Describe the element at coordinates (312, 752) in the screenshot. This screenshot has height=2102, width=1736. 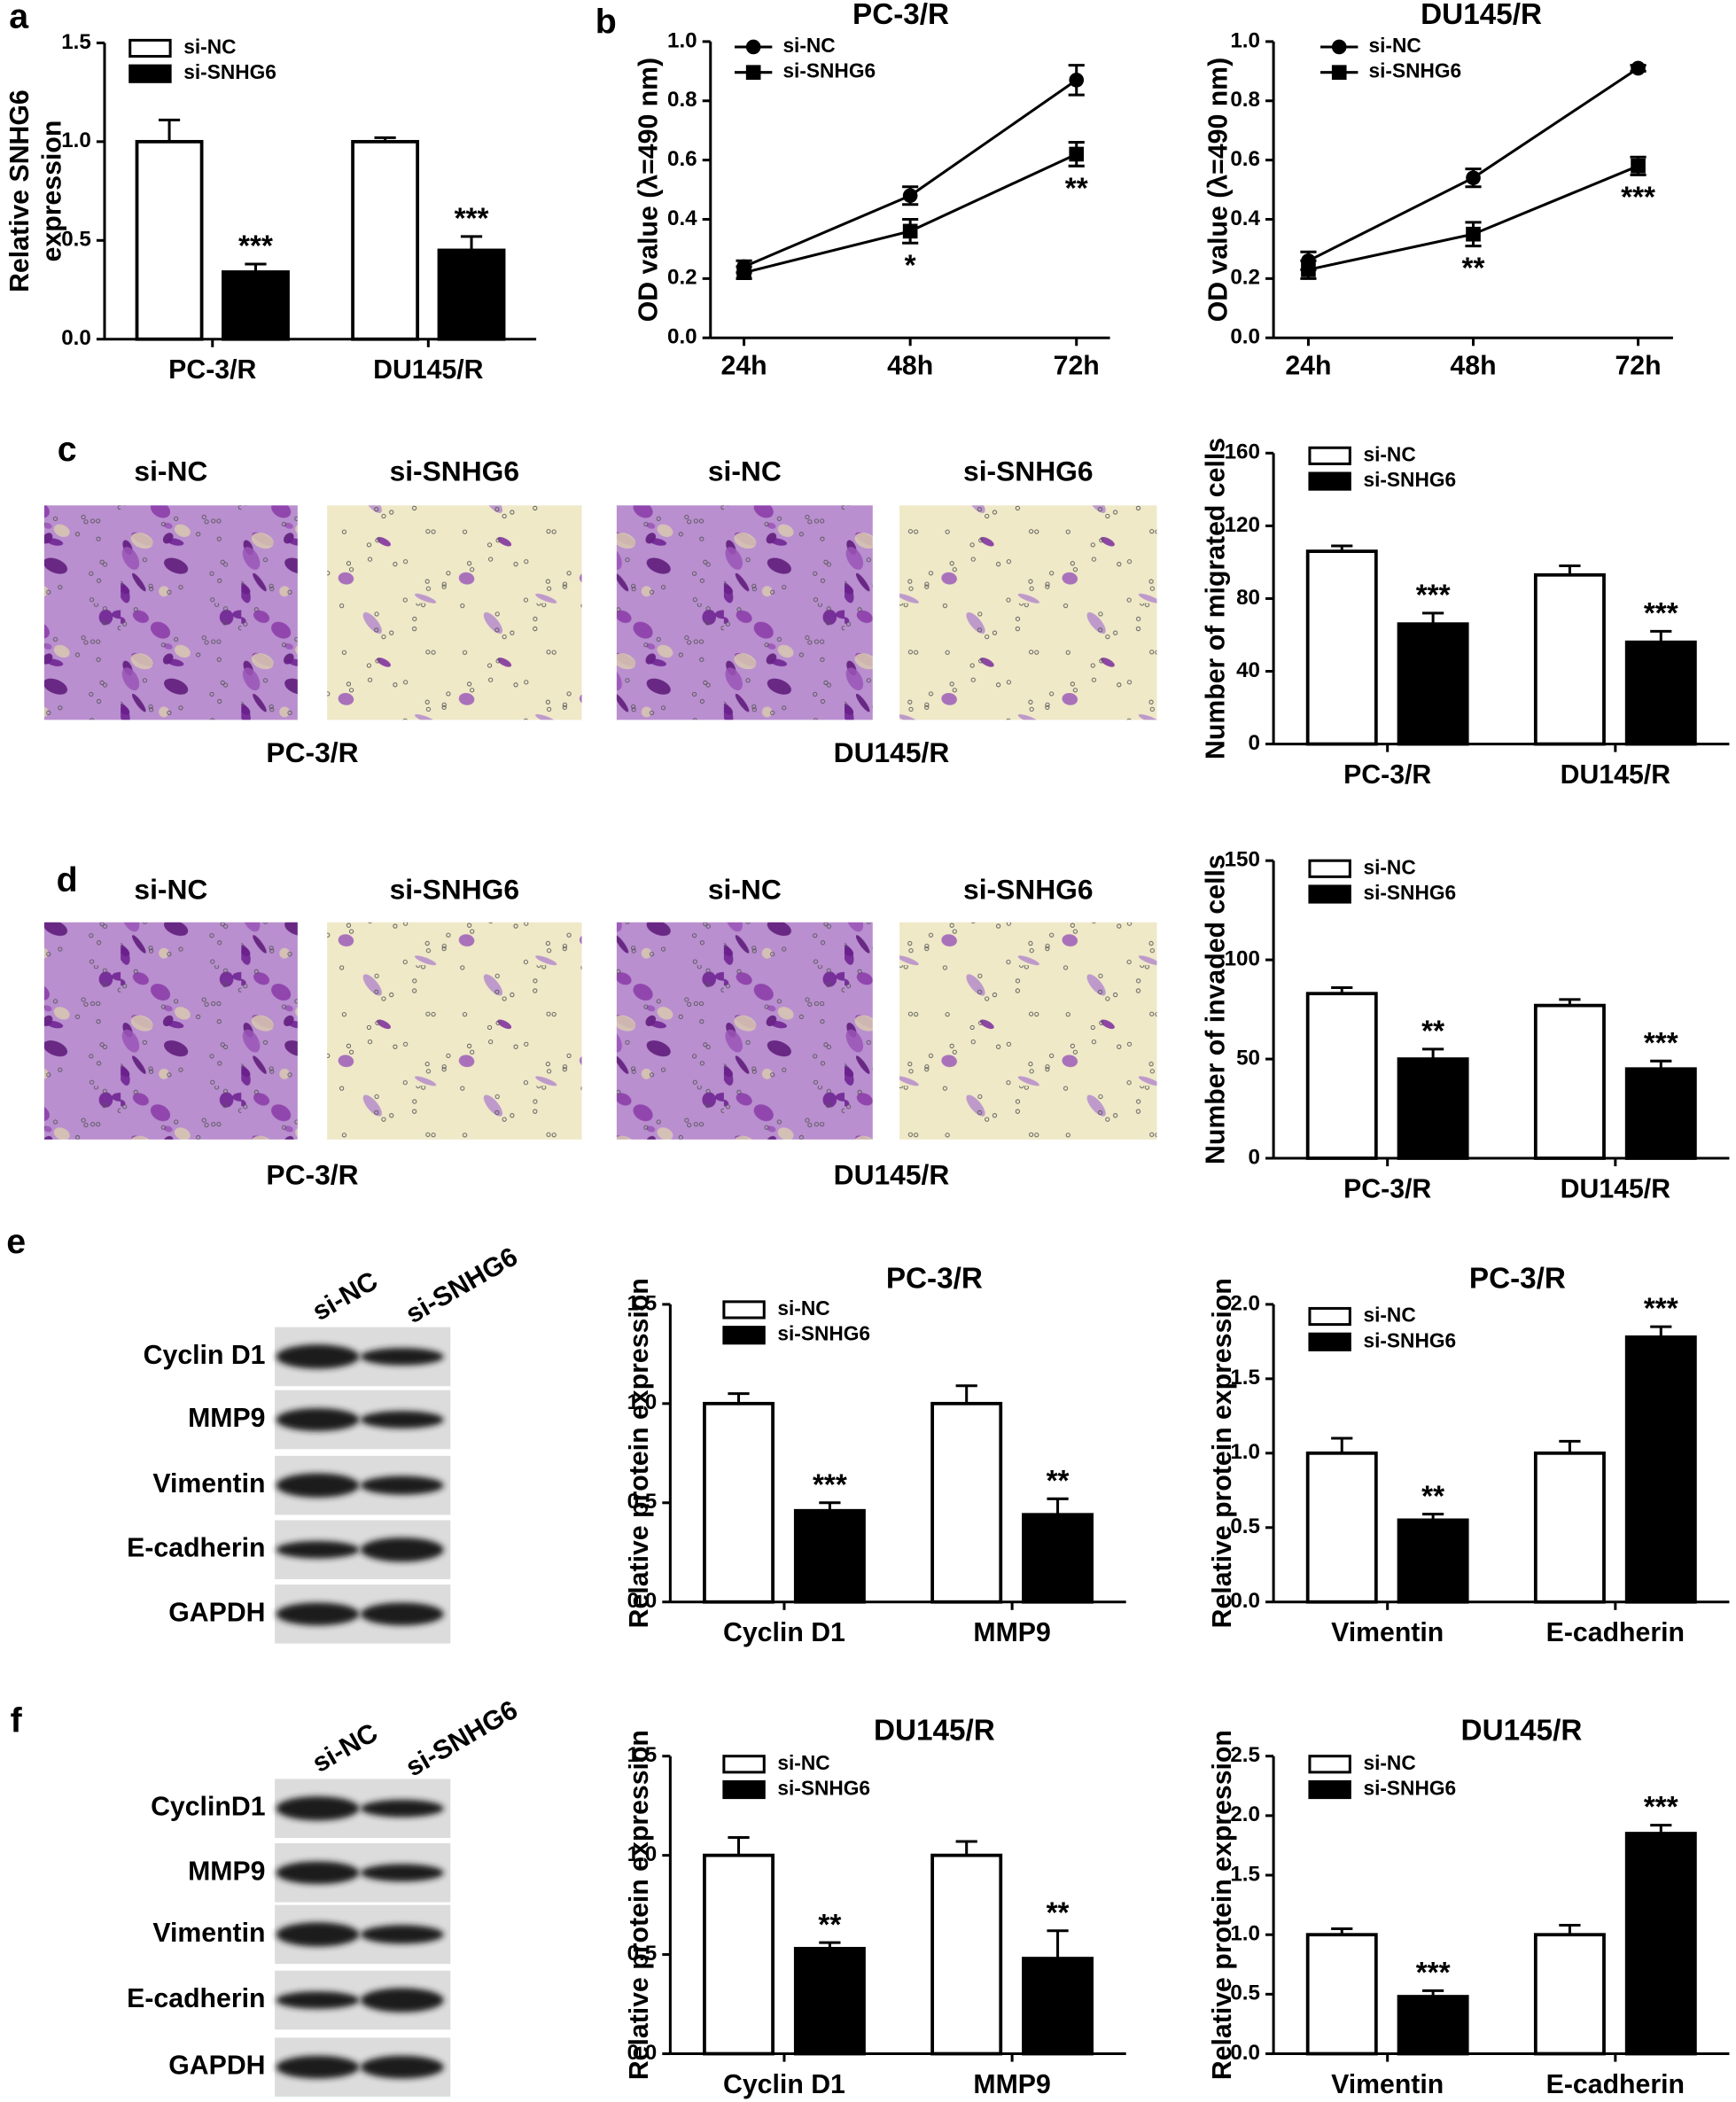
I see `cell-line-label: PC-3/R` at that location.